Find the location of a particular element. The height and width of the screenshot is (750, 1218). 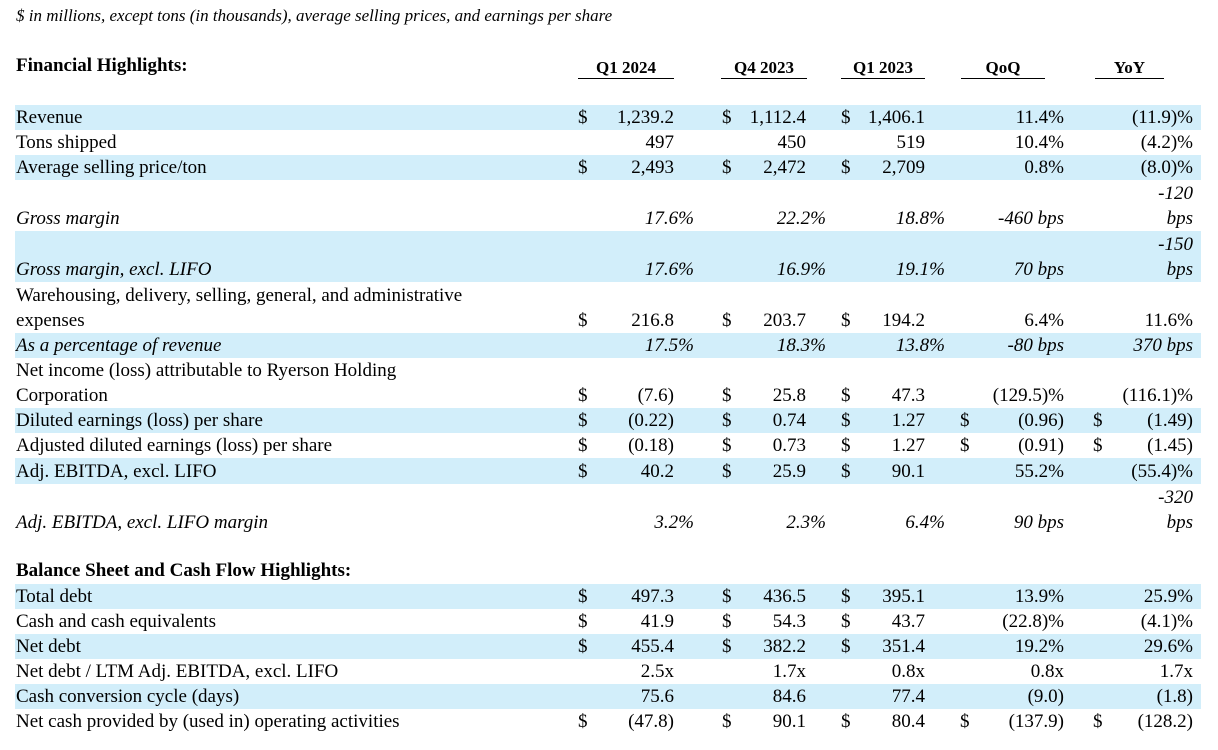

value-yoy: -320 is located at coordinates (1175, 497).